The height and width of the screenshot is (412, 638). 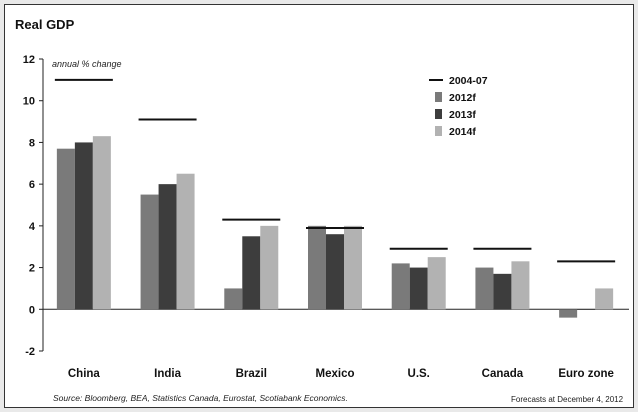 What do you see at coordinates (586, 374) in the screenshot?
I see `category-label: Euro zone` at bounding box center [586, 374].